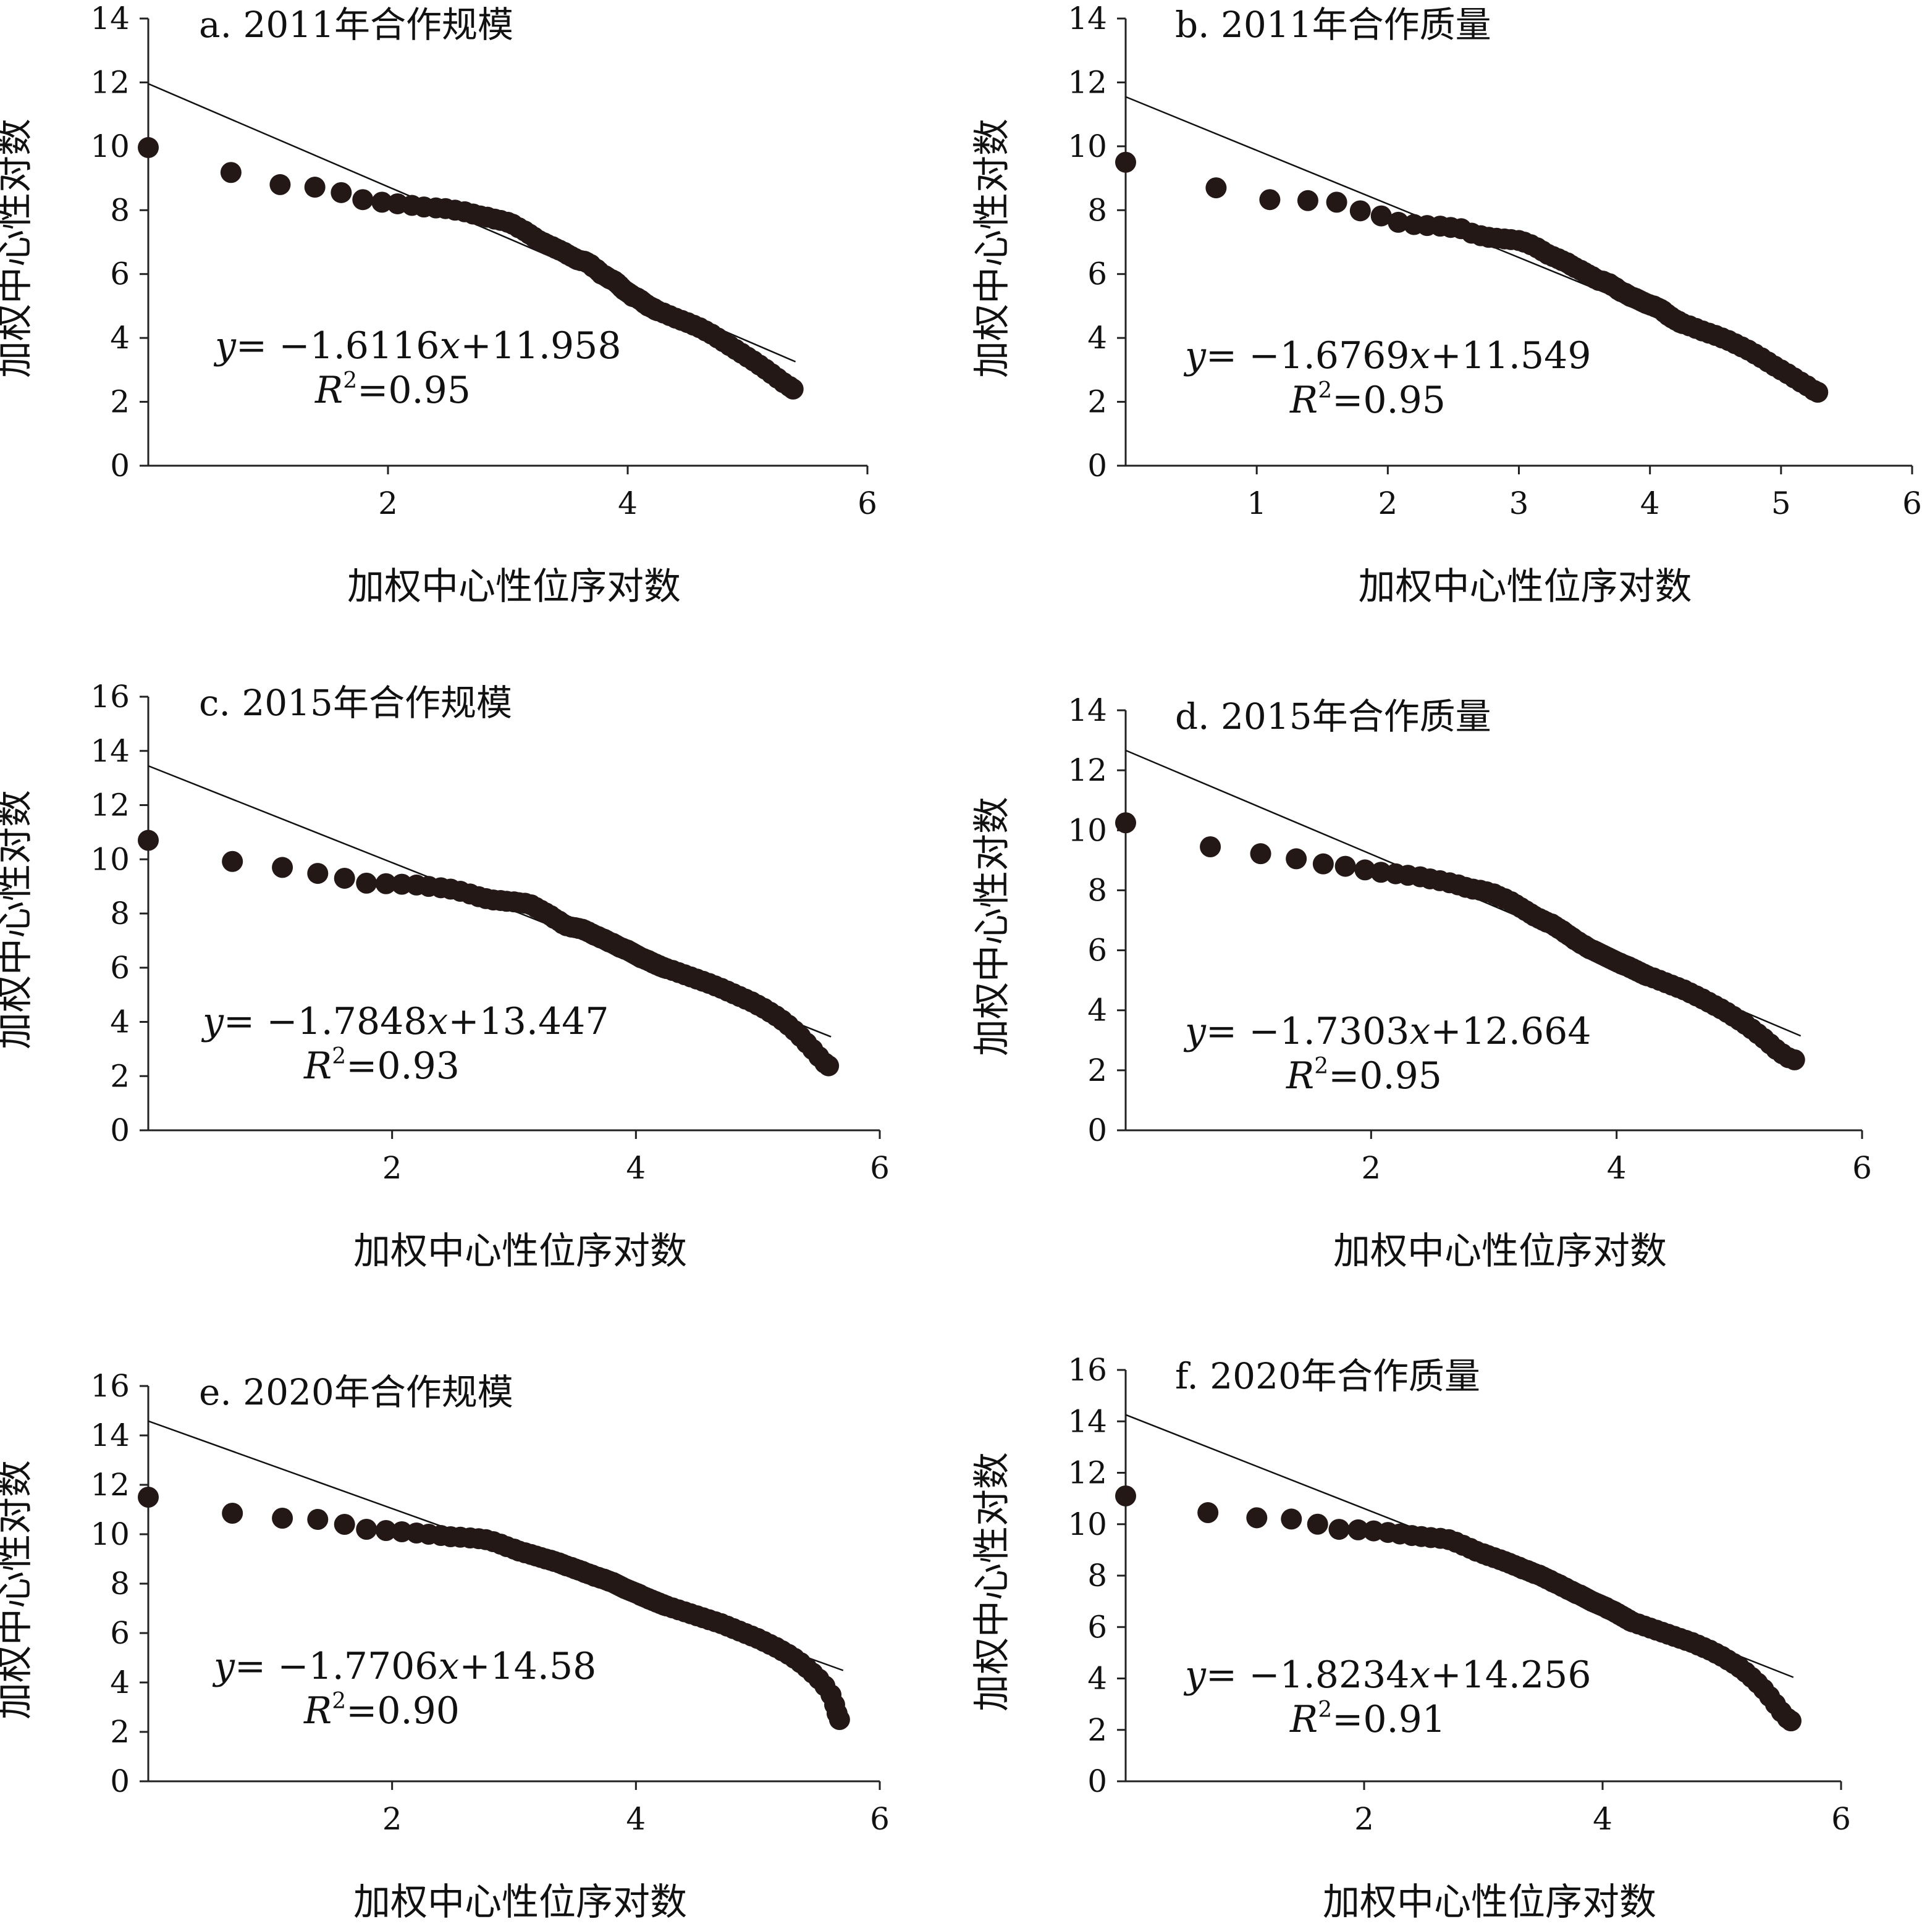 This screenshot has width=1922, height=1932. What do you see at coordinates (403, 1710) in the screenshot?
I see `r-squared-value: =0.90` at bounding box center [403, 1710].